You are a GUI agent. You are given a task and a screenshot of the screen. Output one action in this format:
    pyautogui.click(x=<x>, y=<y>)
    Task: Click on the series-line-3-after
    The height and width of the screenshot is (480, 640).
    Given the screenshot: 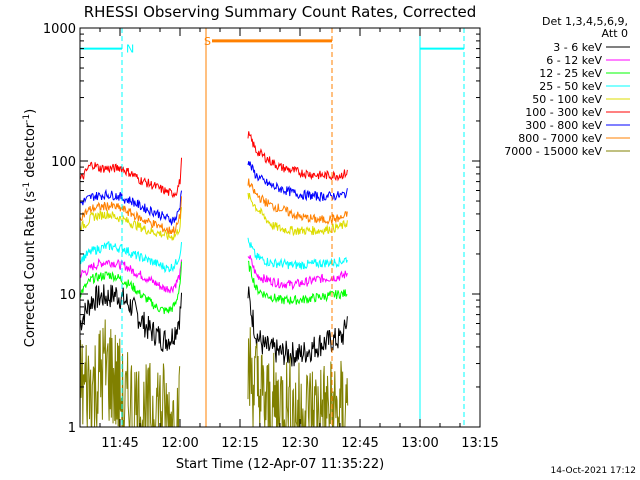 What is the action you would take?
    pyautogui.click(x=297, y=283)
    